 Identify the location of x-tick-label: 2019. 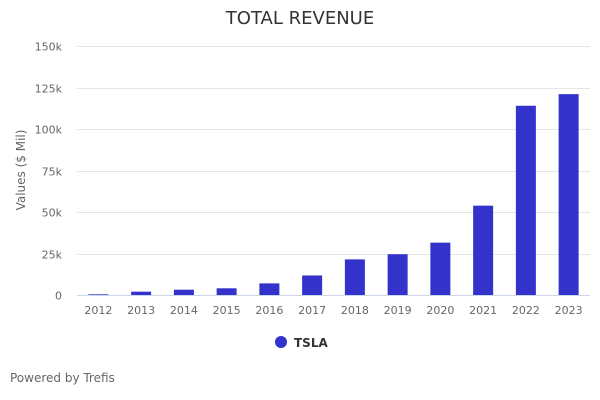
(398, 310).